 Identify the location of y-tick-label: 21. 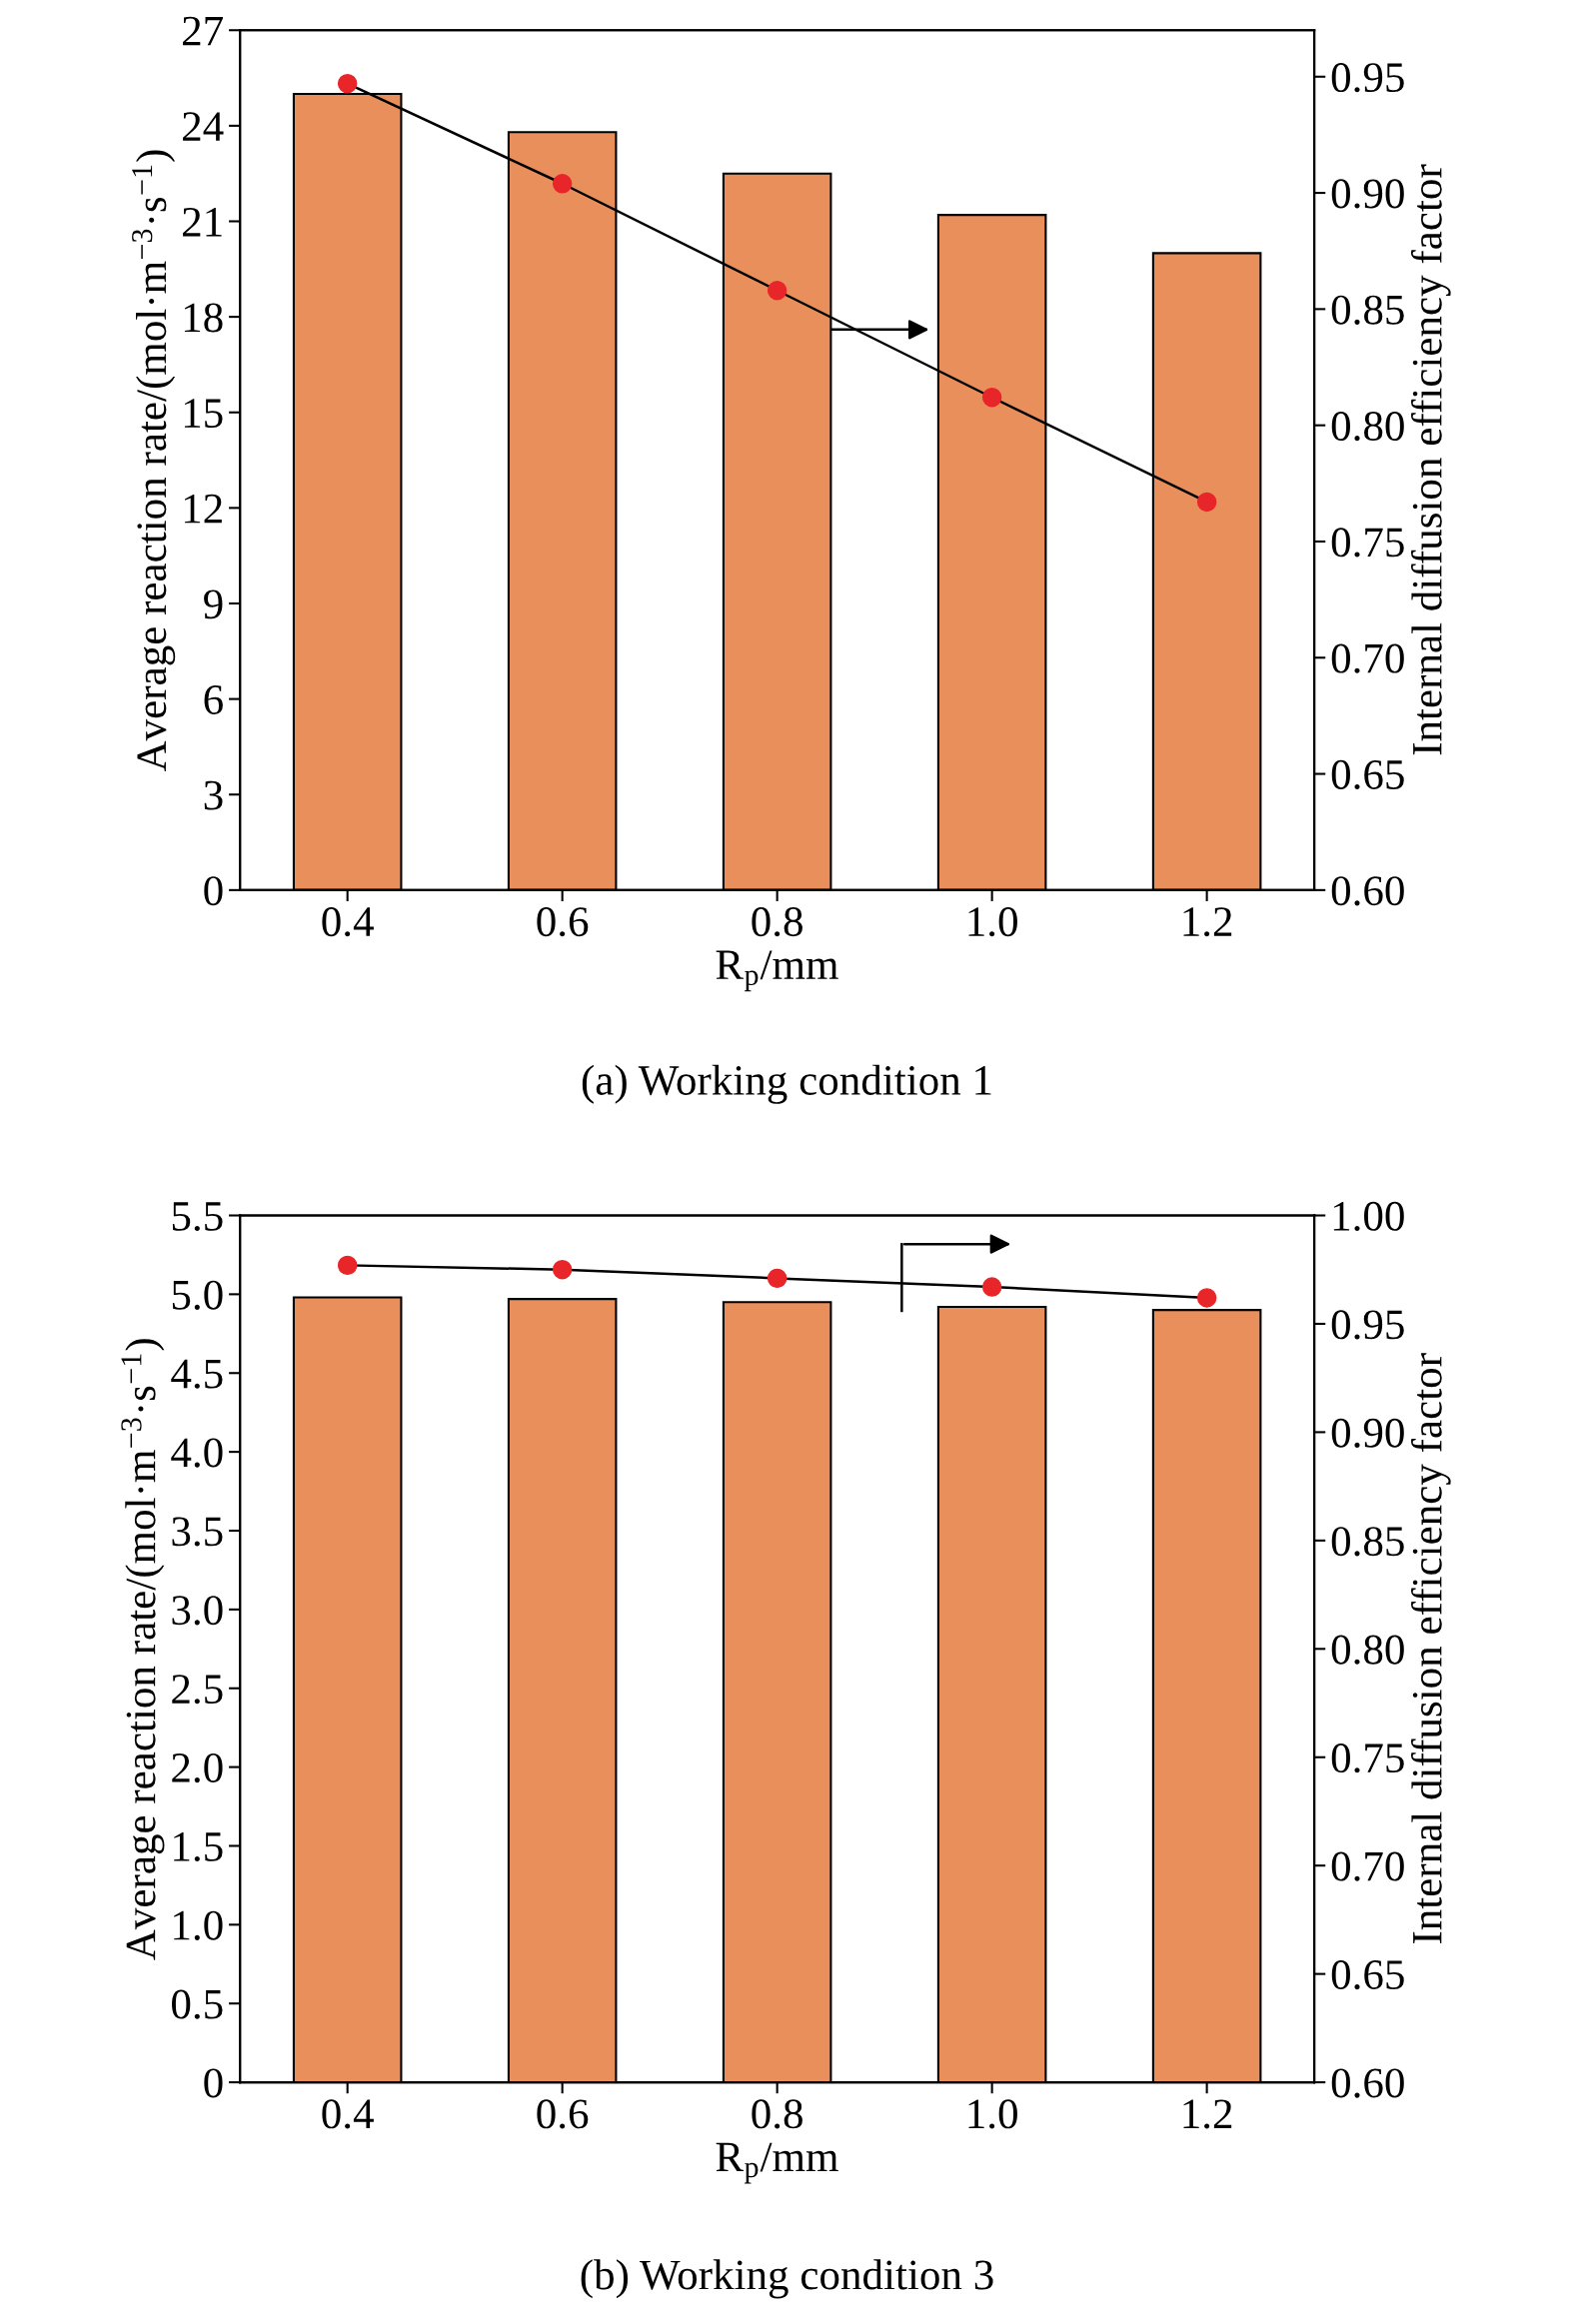
(202, 222).